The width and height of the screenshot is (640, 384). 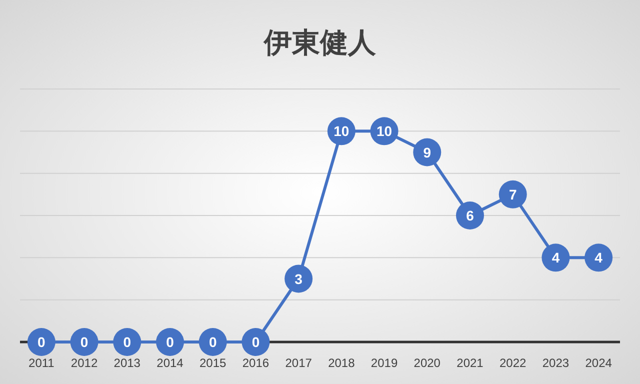 I want to click on x-tick-label: 2016, so click(x=256, y=363).